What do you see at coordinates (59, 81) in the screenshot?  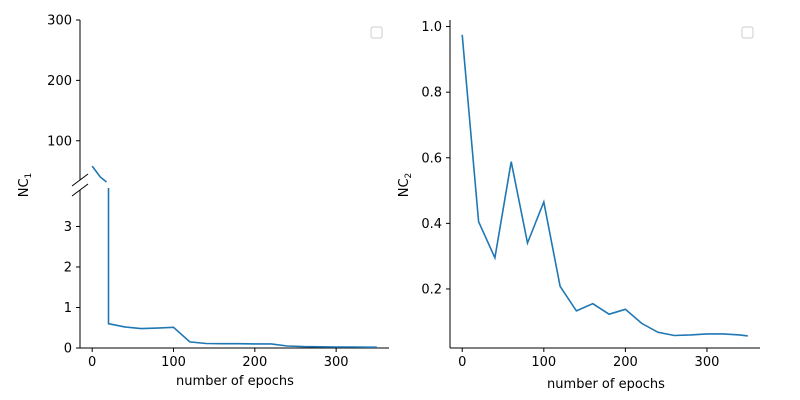 I see `left-upper-y-tick-label: 200` at bounding box center [59, 81].